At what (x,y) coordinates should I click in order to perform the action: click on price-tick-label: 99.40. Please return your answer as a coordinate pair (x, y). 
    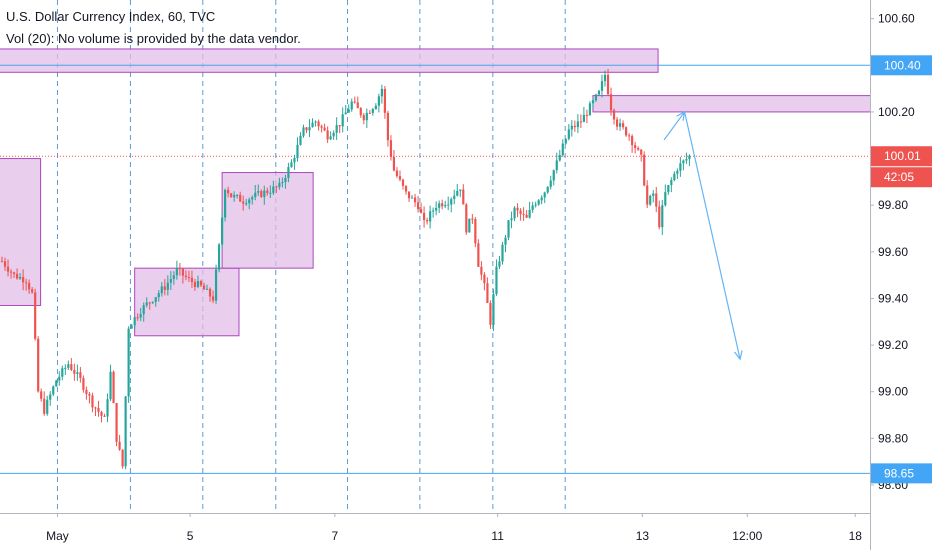
    Looking at the image, I should click on (893, 298).